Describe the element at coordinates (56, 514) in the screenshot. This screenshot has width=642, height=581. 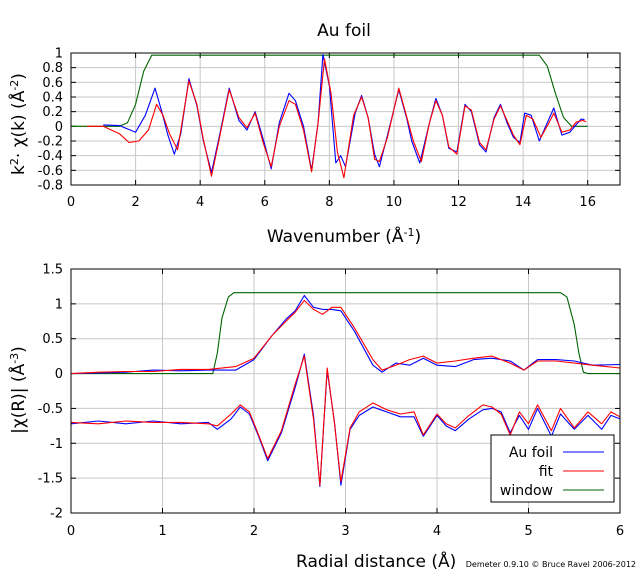
I see `chi-r-y-tick-label: -2` at that location.